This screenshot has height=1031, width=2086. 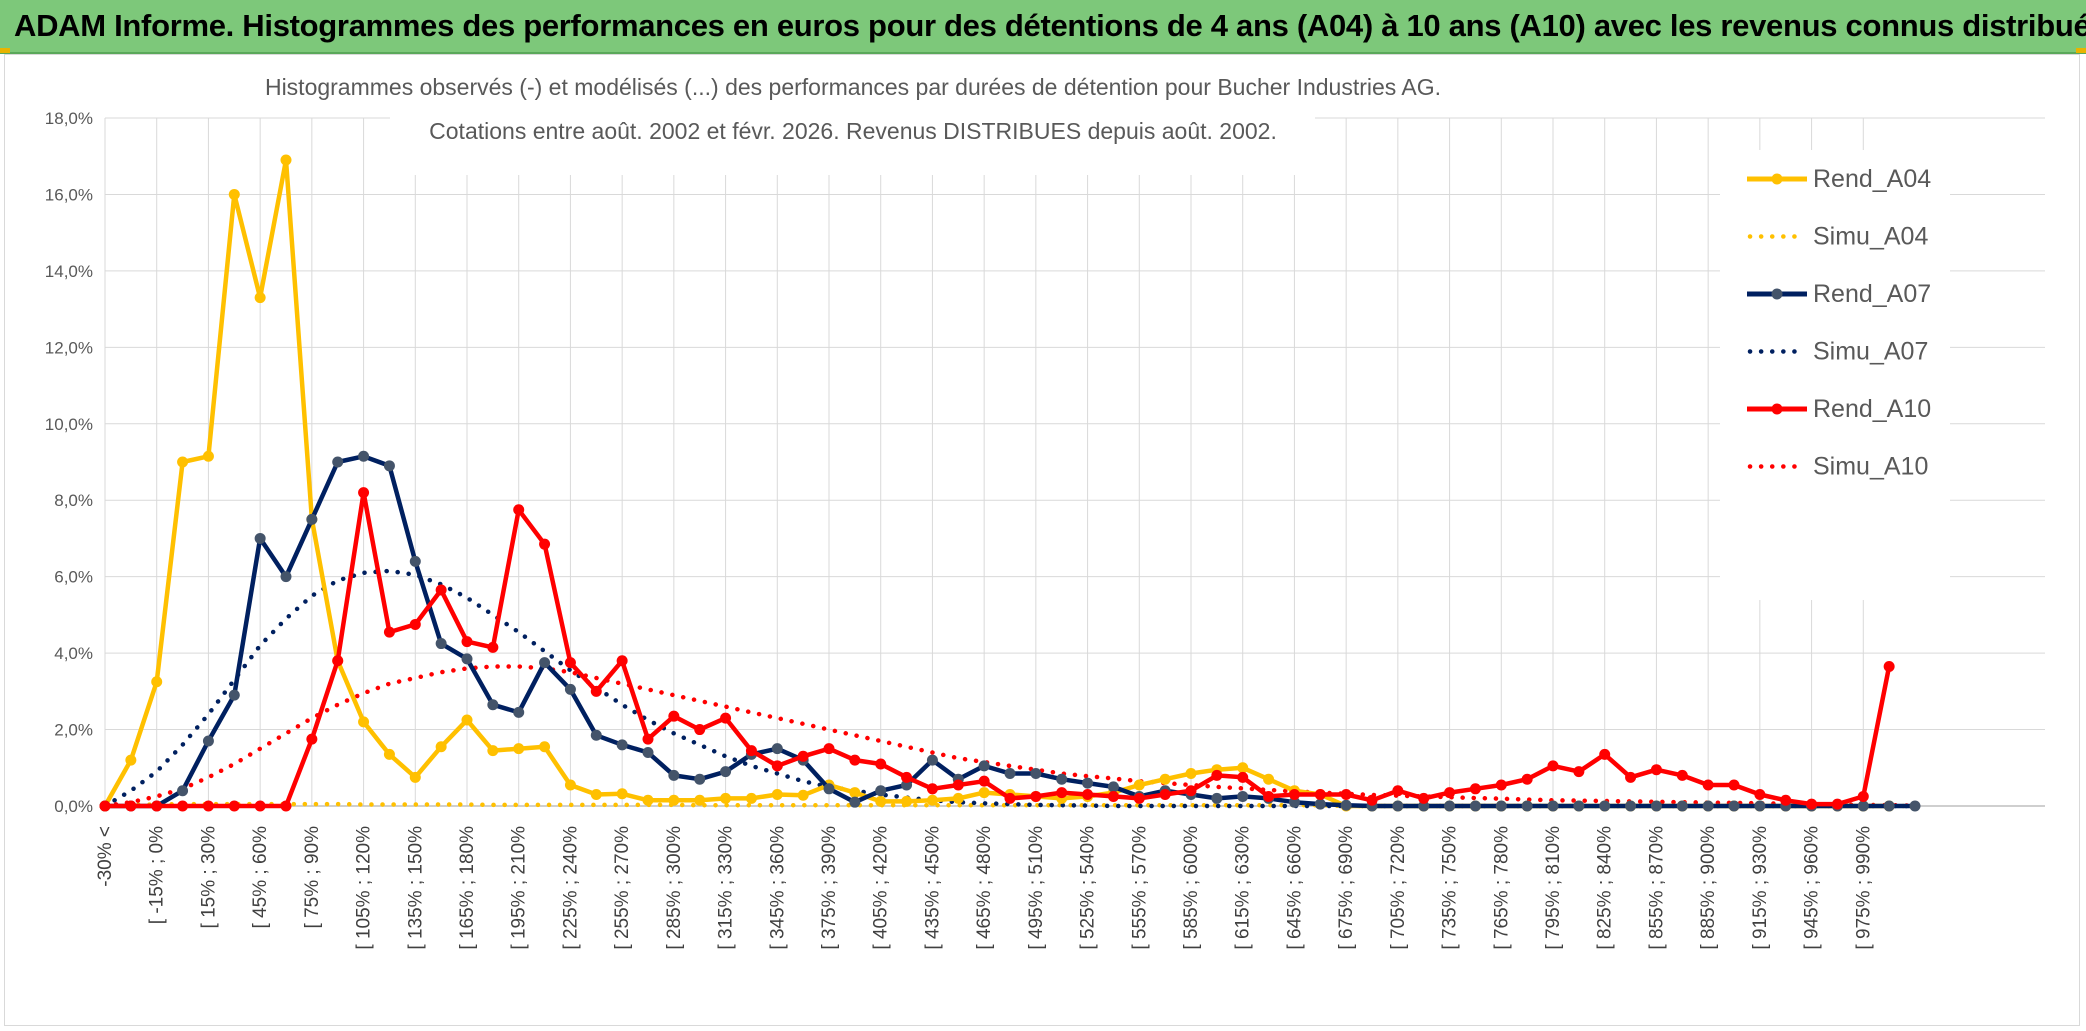 I want to click on y-tick-label: 12,0%, so click(x=69, y=347).